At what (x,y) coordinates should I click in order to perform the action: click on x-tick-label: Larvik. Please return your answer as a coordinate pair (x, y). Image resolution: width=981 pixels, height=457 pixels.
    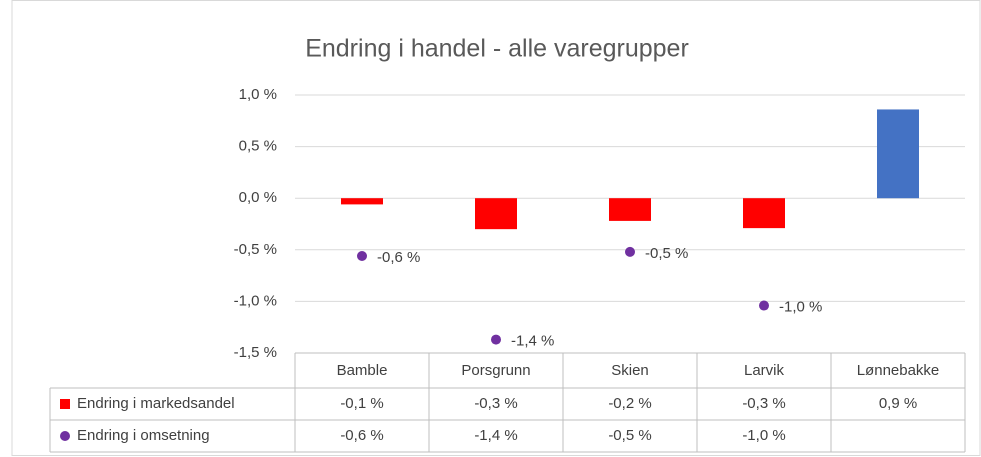
    Looking at the image, I should click on (764, 370).